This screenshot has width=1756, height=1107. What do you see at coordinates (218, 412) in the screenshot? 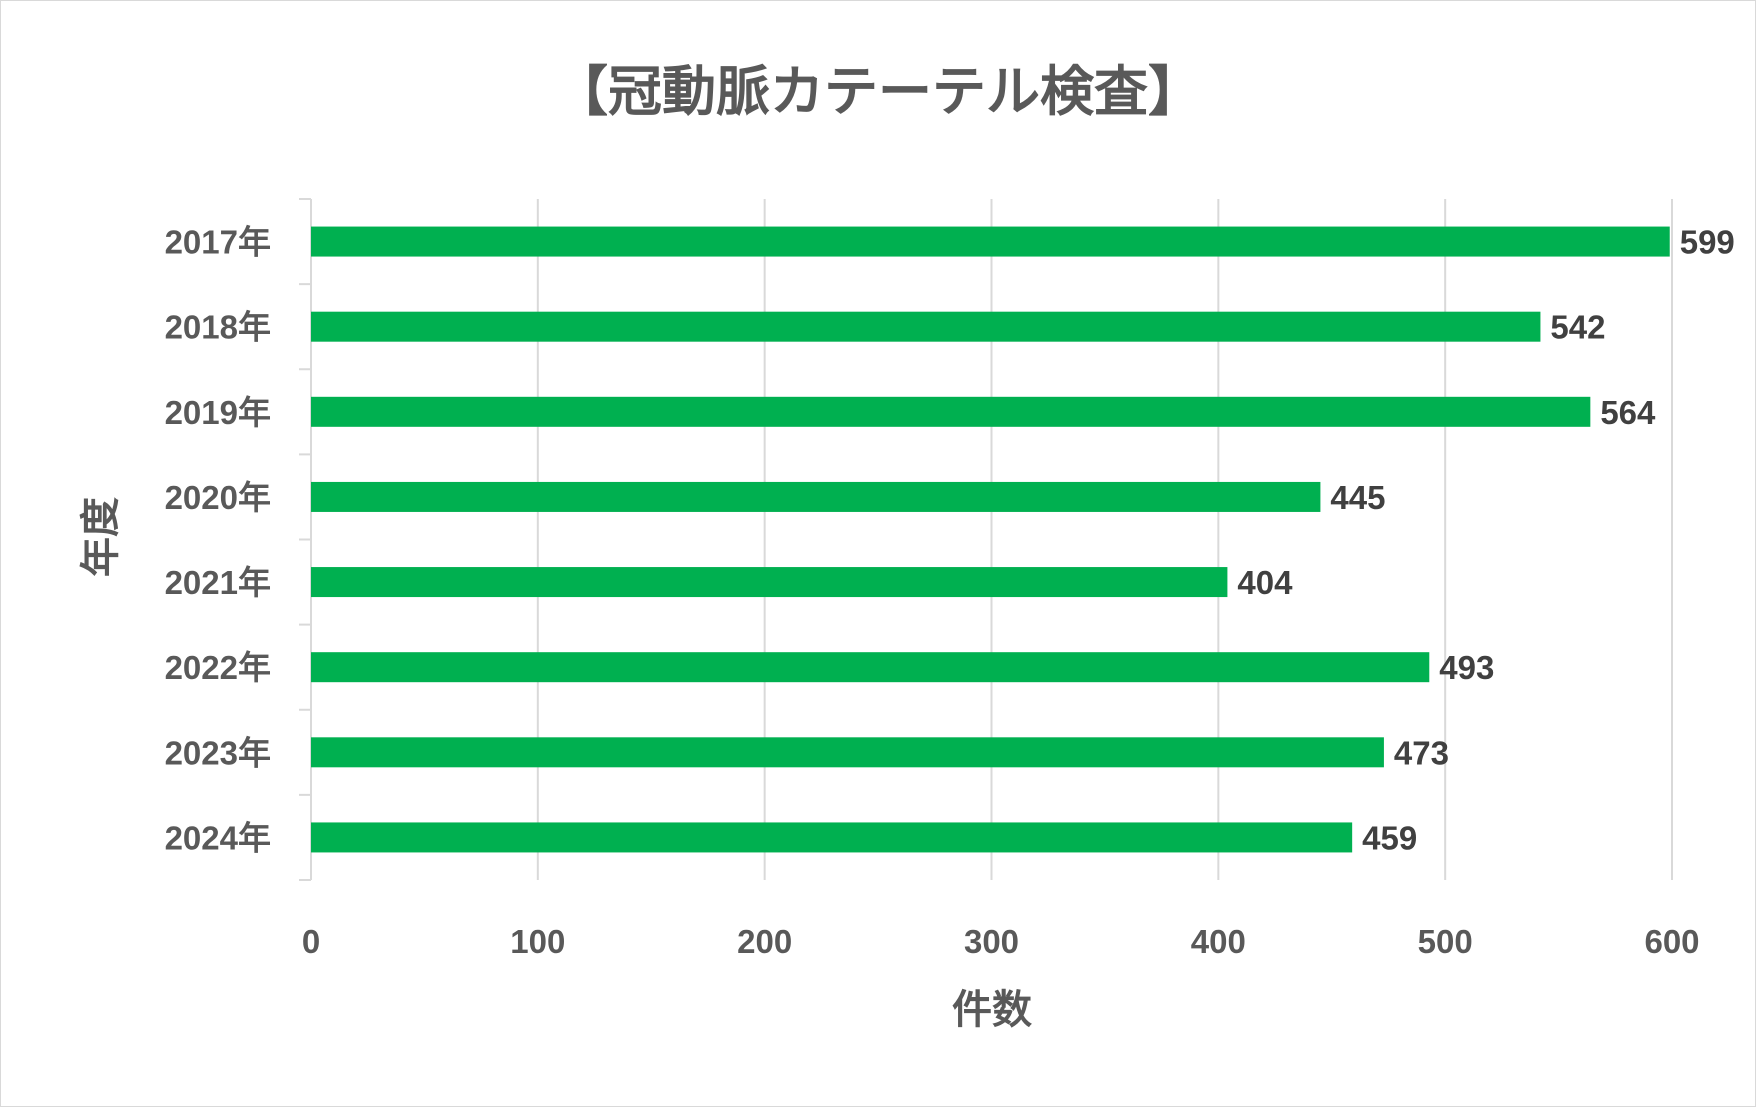
I see `y-tick-label-2019年: 2019年` at bounding box center [218, 412].